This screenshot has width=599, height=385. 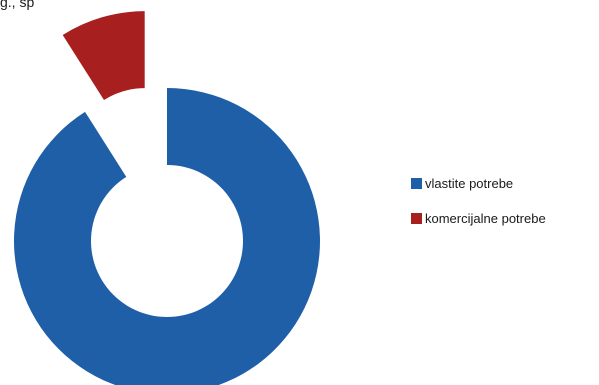 What do you see at coordinates (416, 183) in the screenshot?
I see `legend-swatch-vlastite` at bounding box center [416, 183].